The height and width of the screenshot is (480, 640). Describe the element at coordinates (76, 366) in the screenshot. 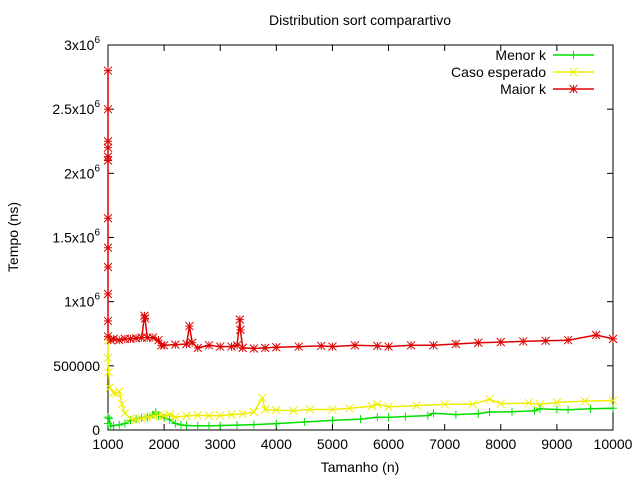

I see `y-tick-label: 500000` at that location.